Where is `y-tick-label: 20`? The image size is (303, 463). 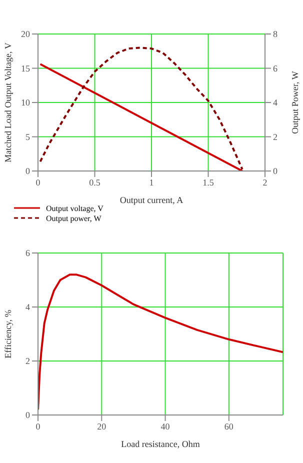
y-tick-label: 20 is located at coordinates (25, 34).